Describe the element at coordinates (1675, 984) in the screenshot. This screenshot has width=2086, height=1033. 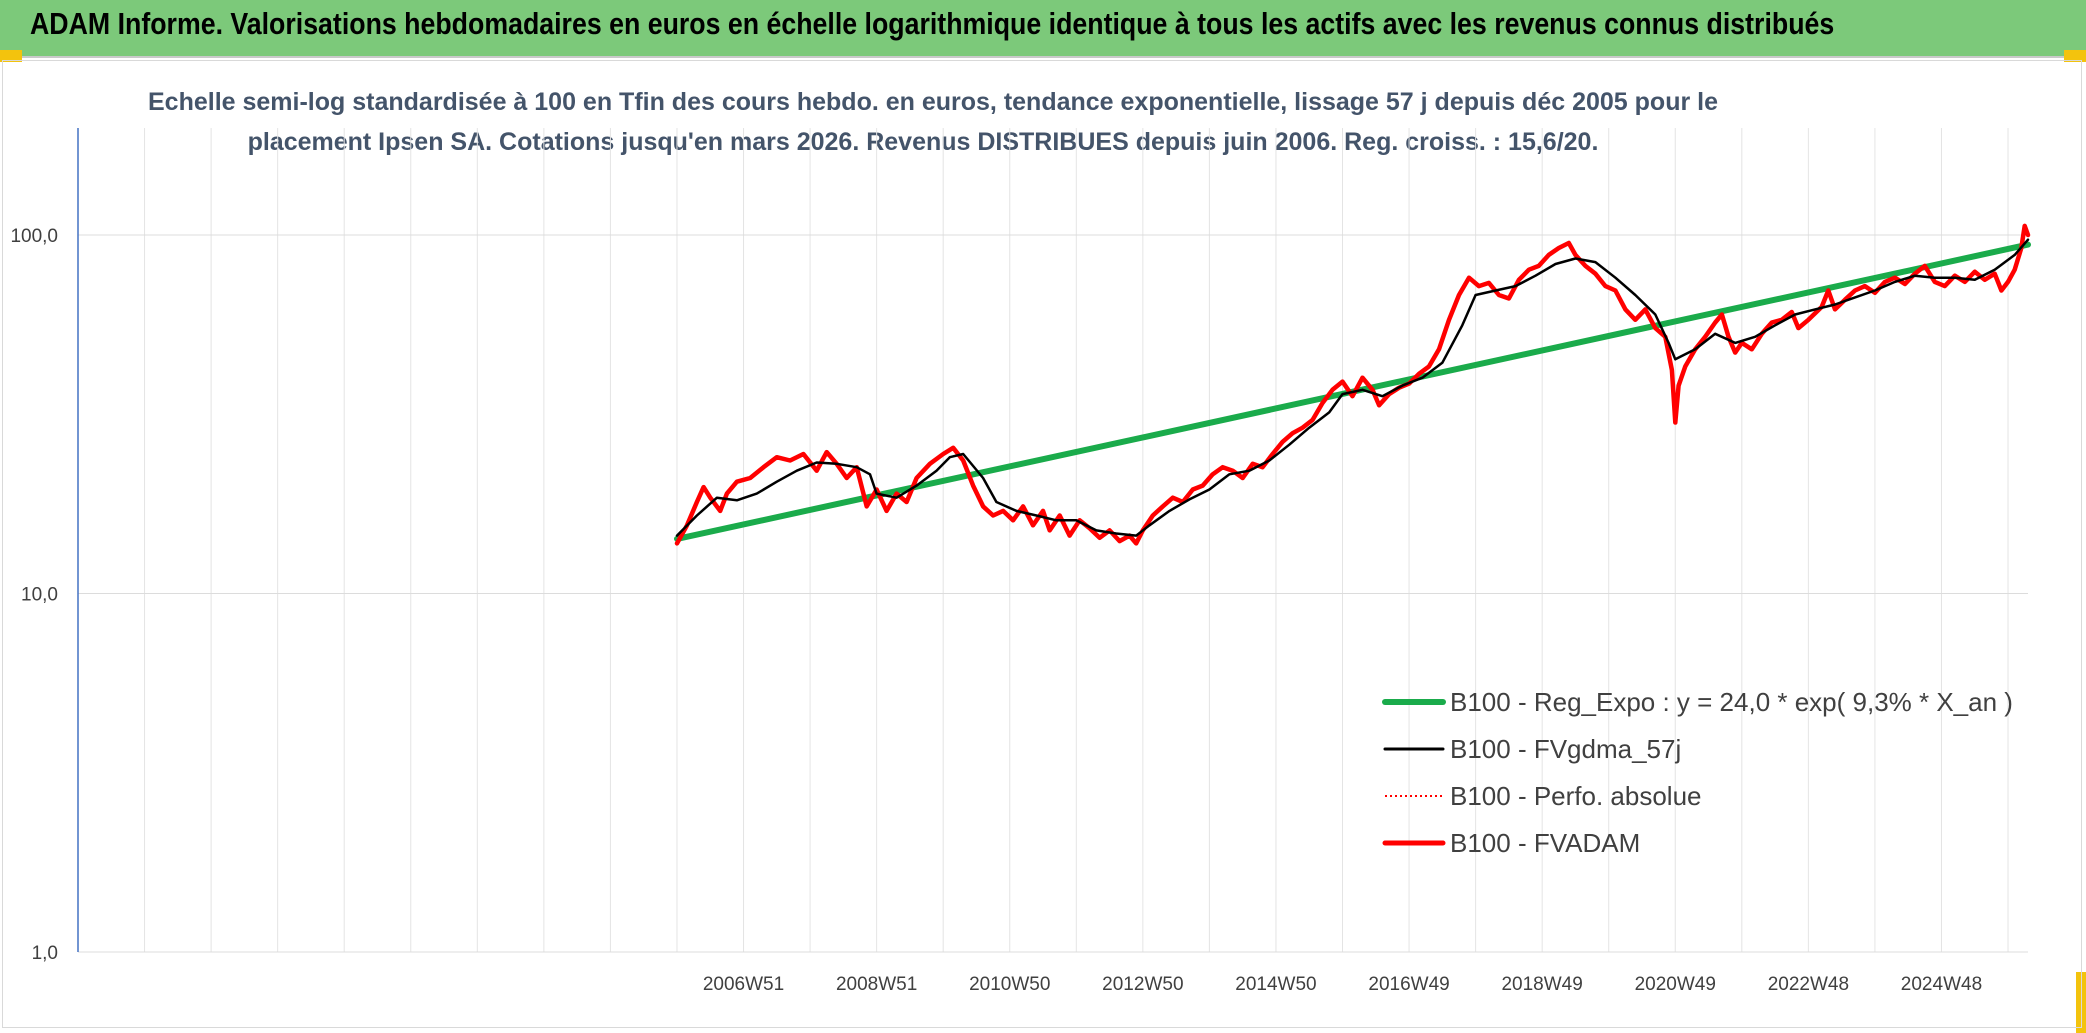
I see `x-tick-label: 2020W49` at that location.